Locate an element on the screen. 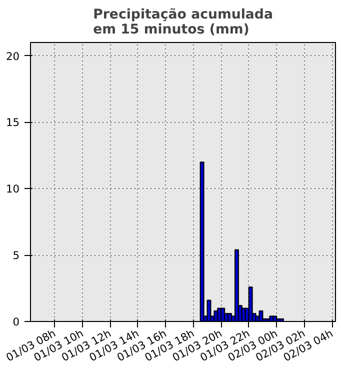  y-tick-label: 20 is located at coordinates (13, 56).